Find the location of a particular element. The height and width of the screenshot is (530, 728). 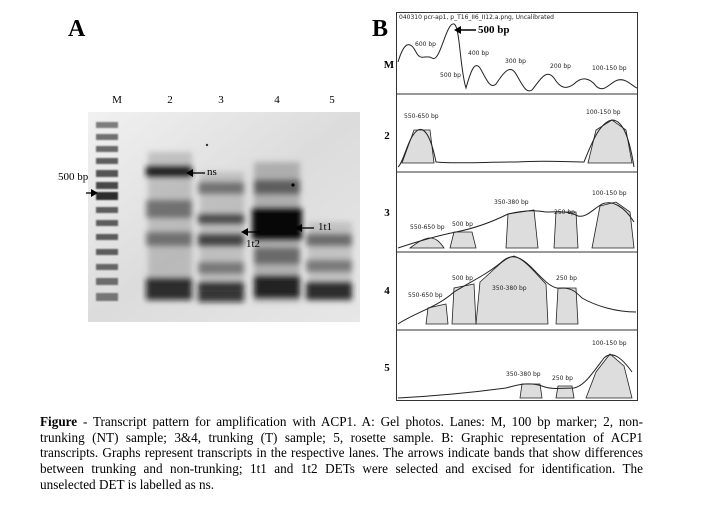

row3-band-1: 550-650 bp is located at coordinates (427, 227).